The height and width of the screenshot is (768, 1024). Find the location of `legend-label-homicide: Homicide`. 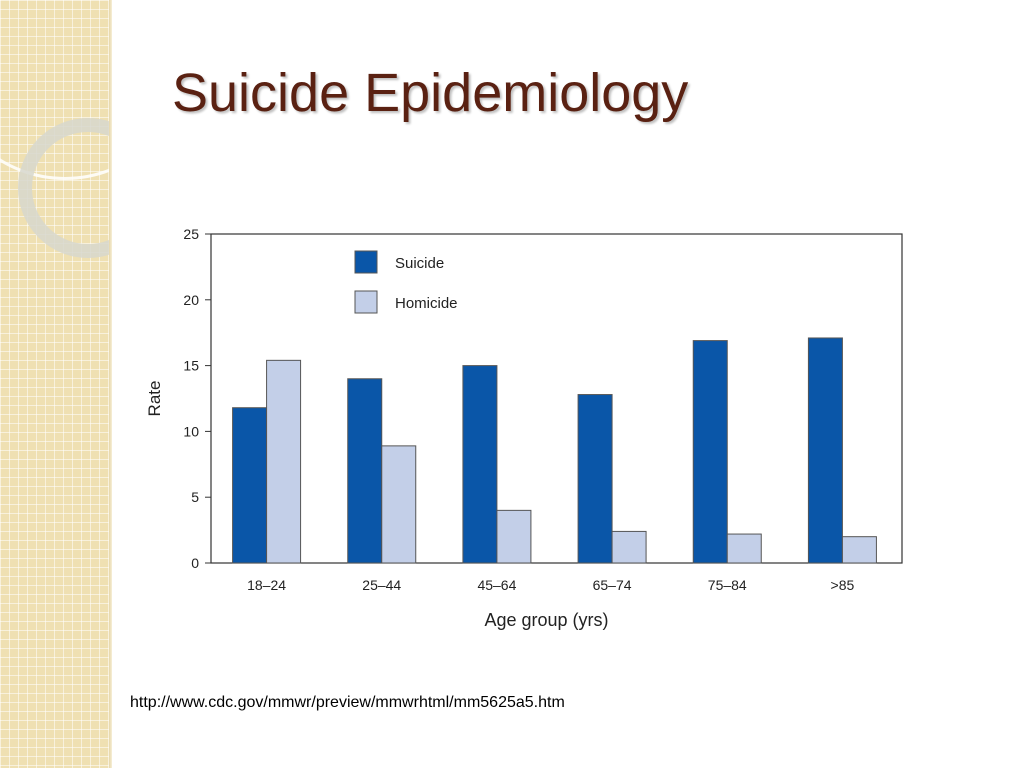

legend-label-homicide: Homicide is located at coordinates (426, 303).